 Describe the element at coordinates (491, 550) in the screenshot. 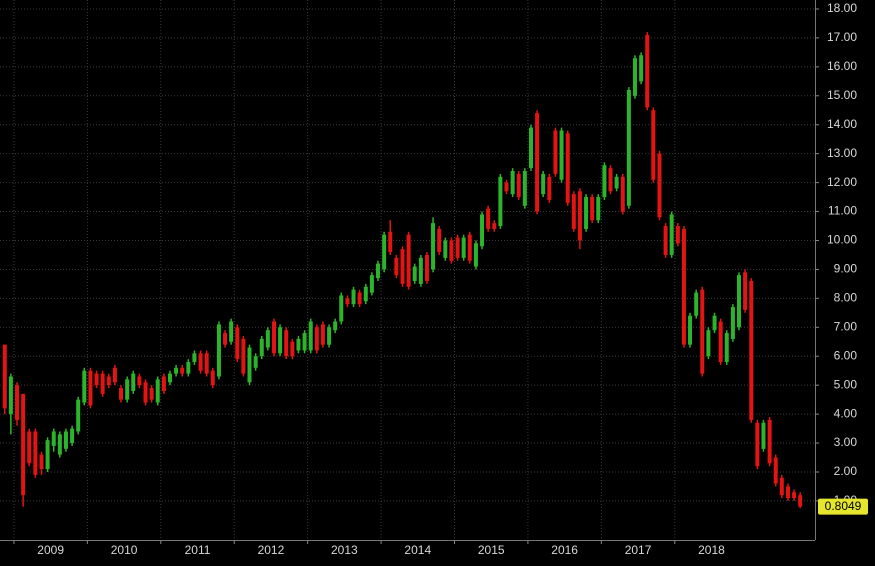

I see `x-tick-label: 2015` at that location.